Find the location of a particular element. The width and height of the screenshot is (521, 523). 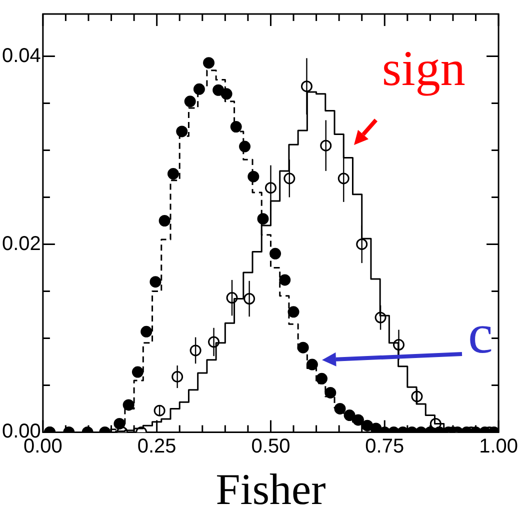

annotation: c is located at coordinates (480, 335).